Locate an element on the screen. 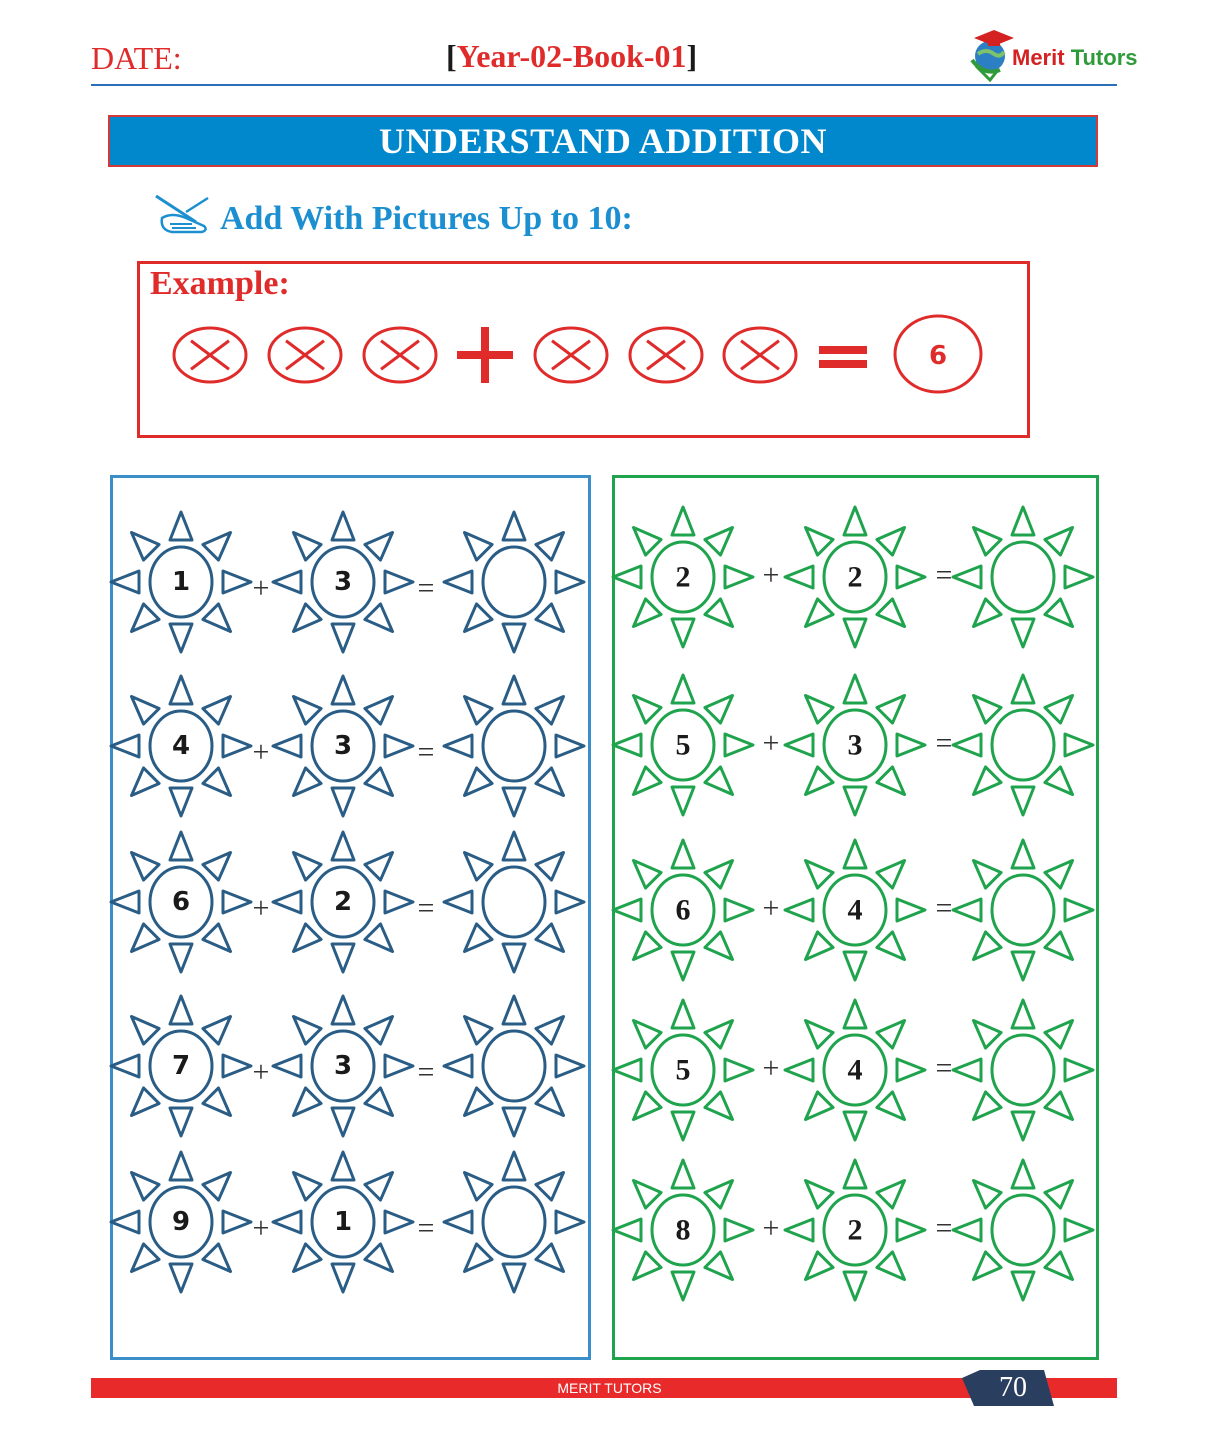 This screenshot has height=1446, width=1219. title-banner: UNDERSTAND ADDITION is located at coordinates (603, 141).